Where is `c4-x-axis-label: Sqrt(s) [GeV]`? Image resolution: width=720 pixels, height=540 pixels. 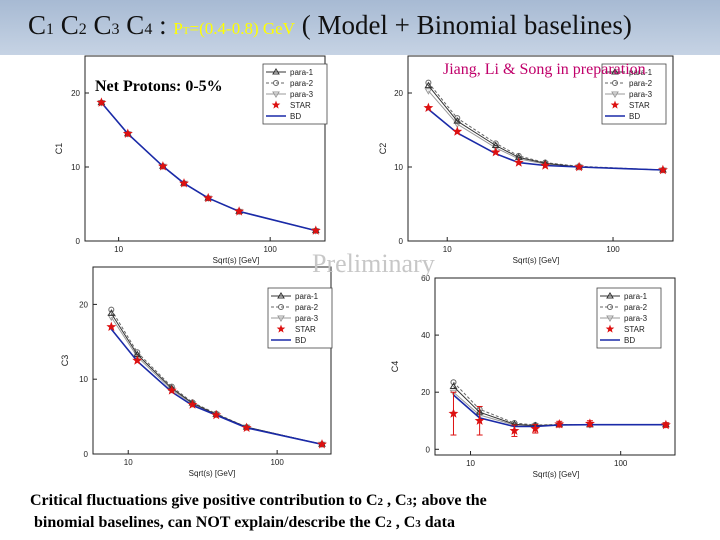
c4-x-axis-label: Sqrt(s) [GeV] is located at coordinates (556, 474).